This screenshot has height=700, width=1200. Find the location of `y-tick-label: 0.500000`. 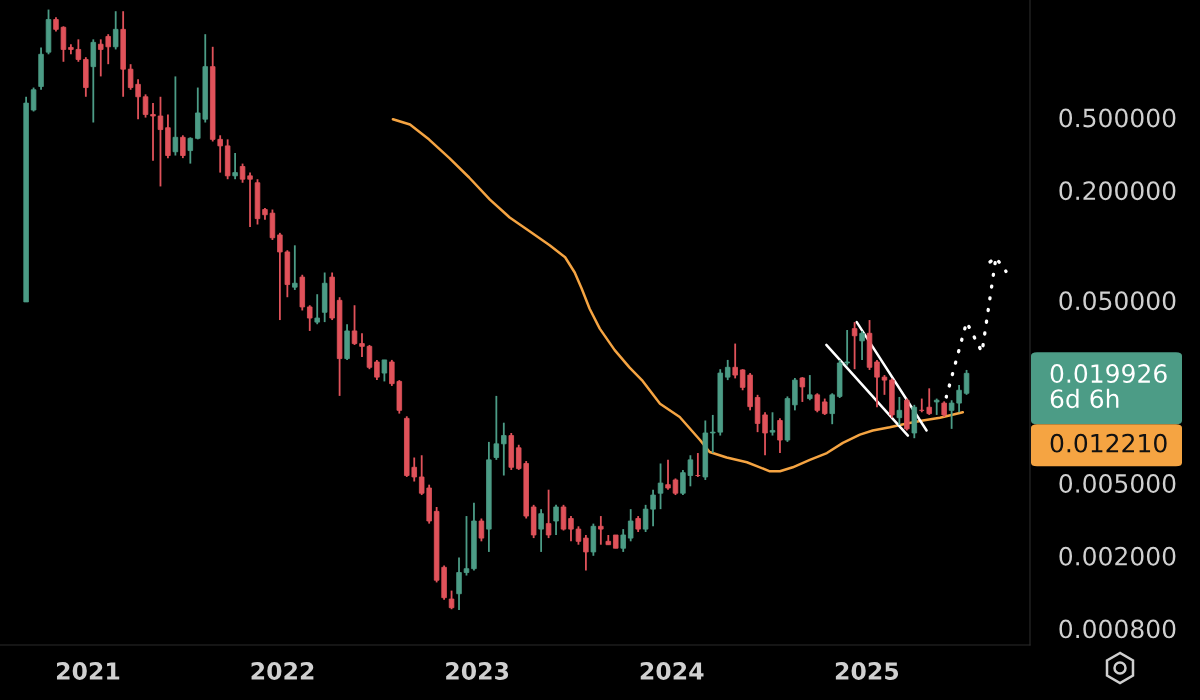

y-tick-label: 0.500000 is located at coordinates (1117, 118).